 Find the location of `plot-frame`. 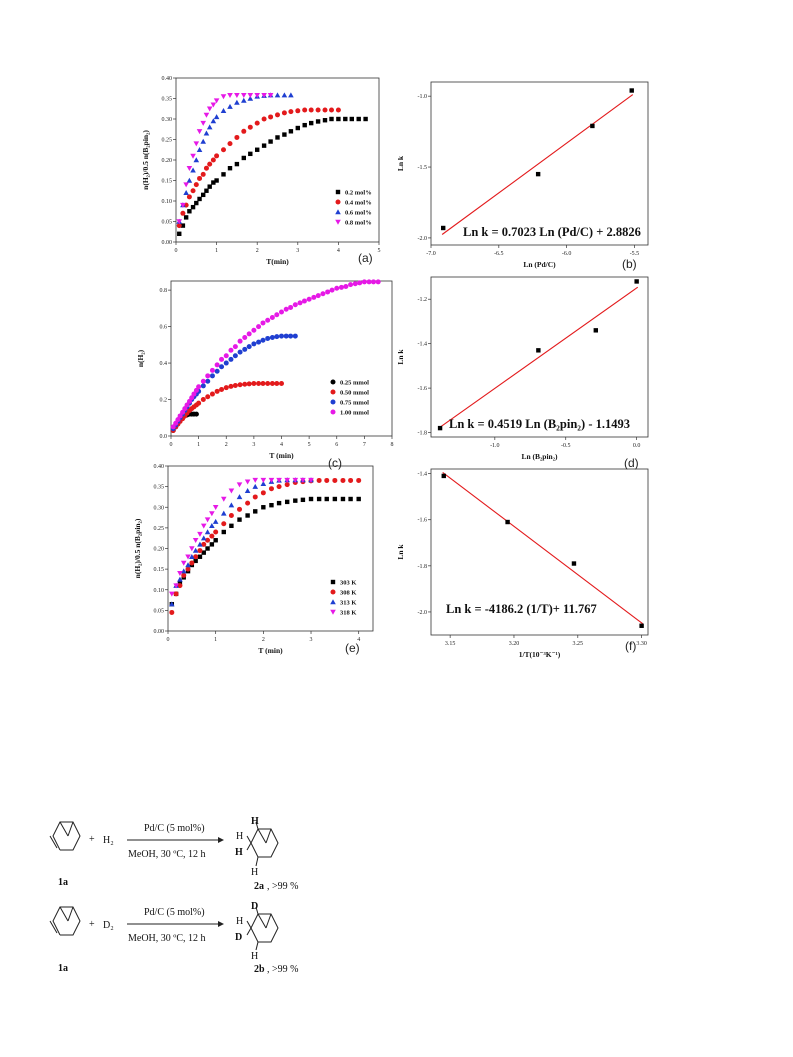

plot-frame is located at coordinates (539, 357).